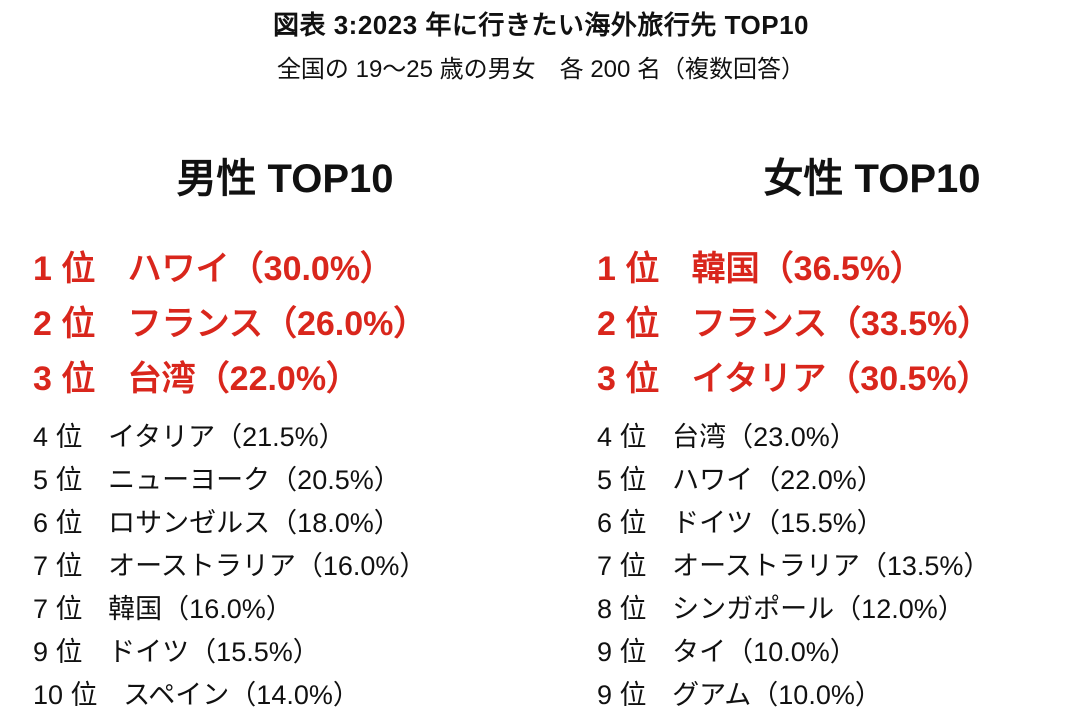 This screenshot has width=1082, height=716. I want to click on male-column-header: 男性 TOP10, so click(285, 179).